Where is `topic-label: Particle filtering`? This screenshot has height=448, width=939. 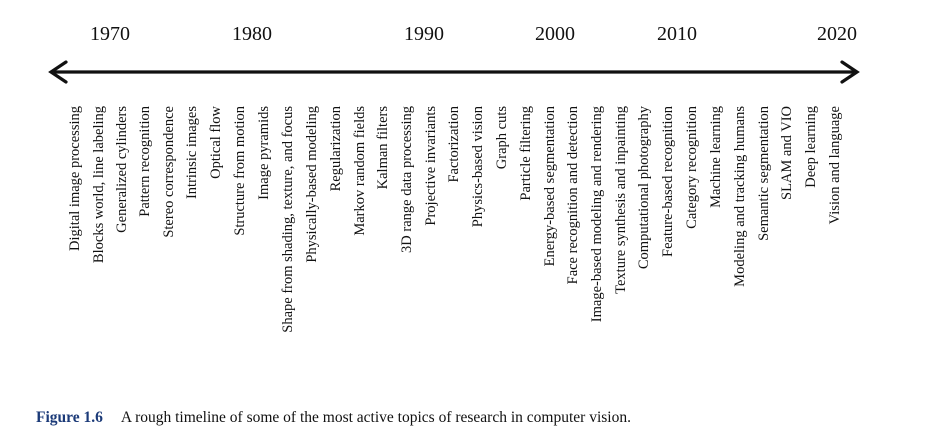 topic-label: Particle filtering is located at coordinates (526, 153).